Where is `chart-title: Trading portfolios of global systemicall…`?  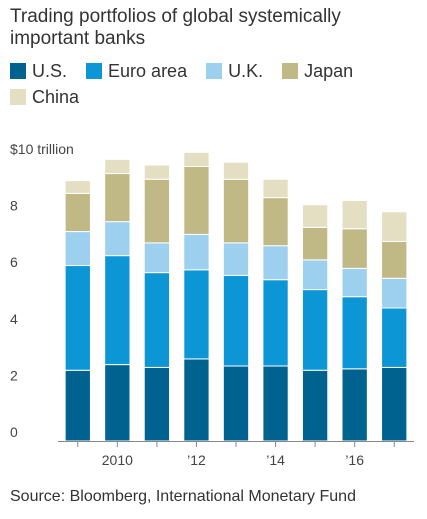
chart-title: Trading portfolios of global systemicall… is located at coordinates (175, 27).